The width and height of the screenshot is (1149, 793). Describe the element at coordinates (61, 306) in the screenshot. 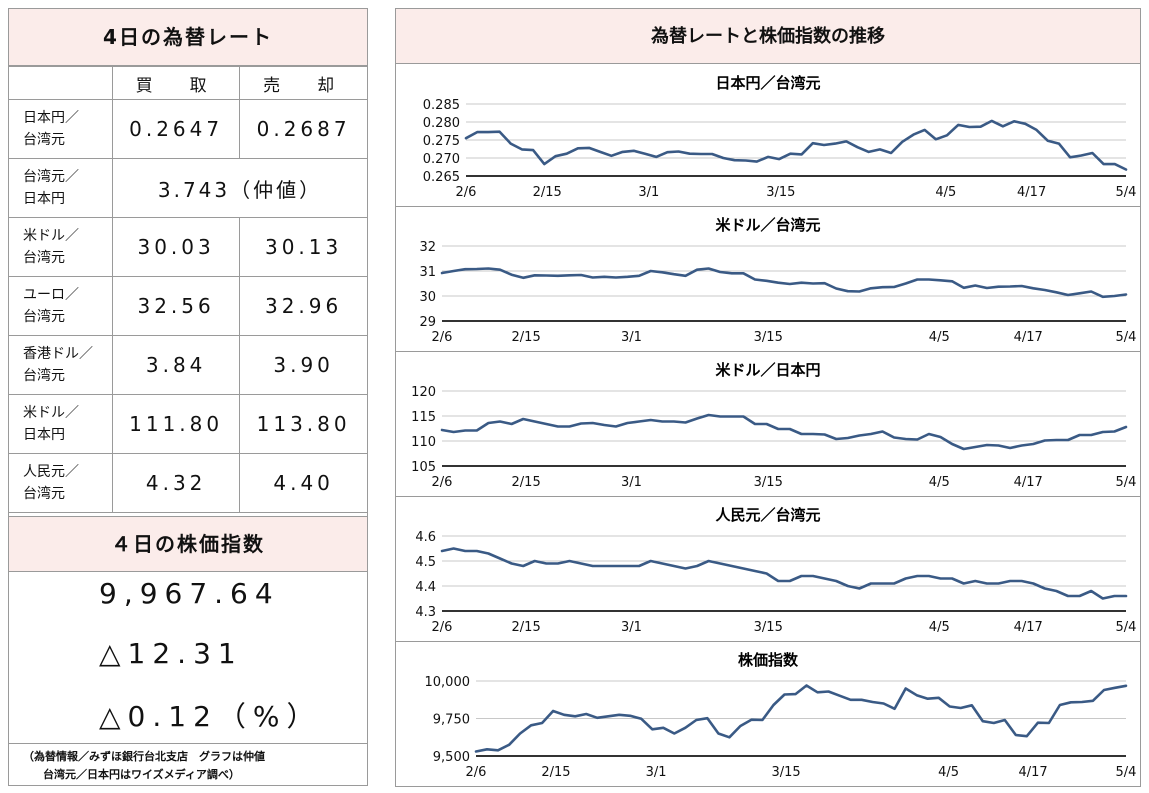

I see `pair-label: ユーロ／ 台湾元` at that location.